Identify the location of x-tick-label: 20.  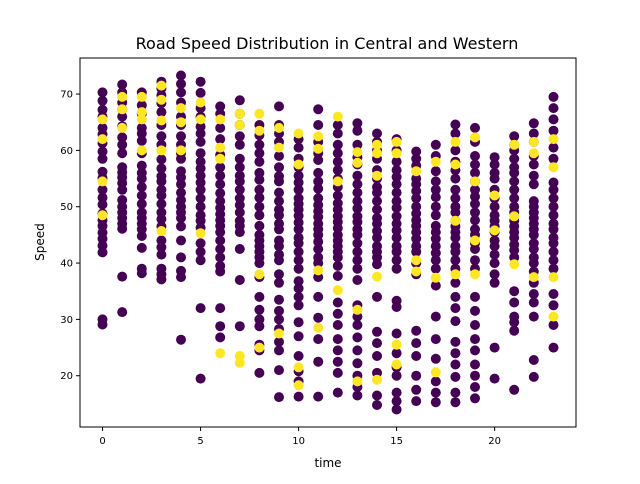
(494, 441).